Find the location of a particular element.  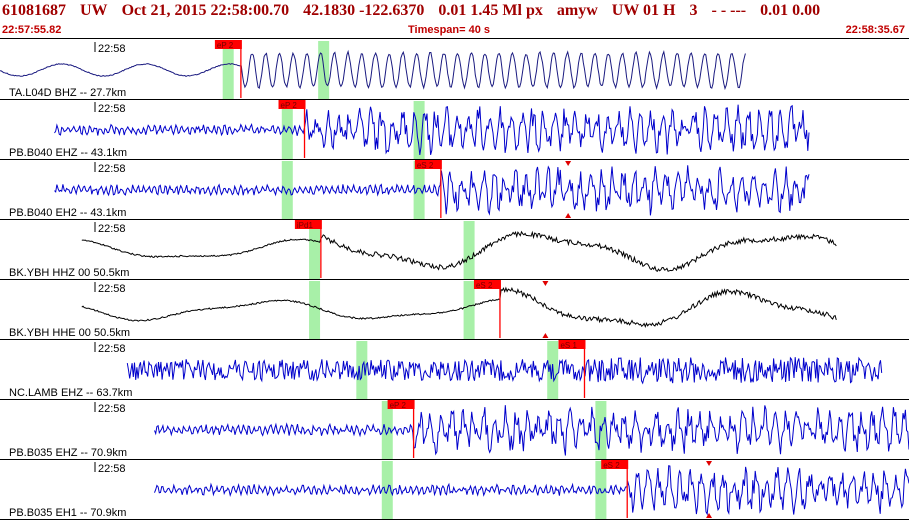

trace-row: 22:58 eS 2 PB.B035 EH1 -- 70.9km is located at coordinates (454, 490).